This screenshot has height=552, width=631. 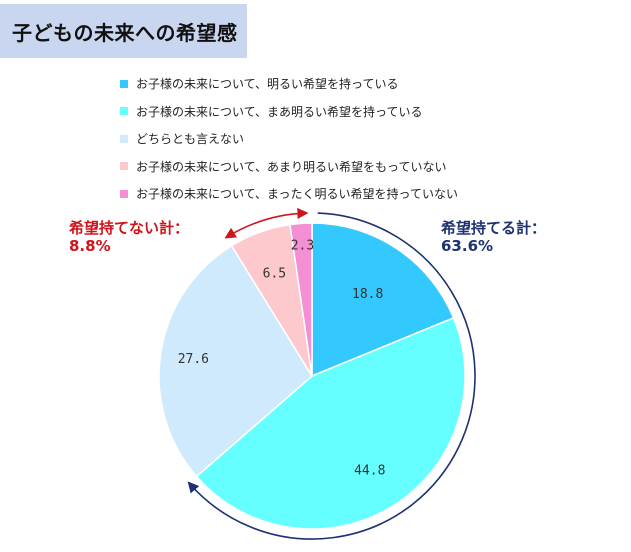 I want to click on positive-total-label: 希望持てる計： 63.6%, so click(x=493, y=237).